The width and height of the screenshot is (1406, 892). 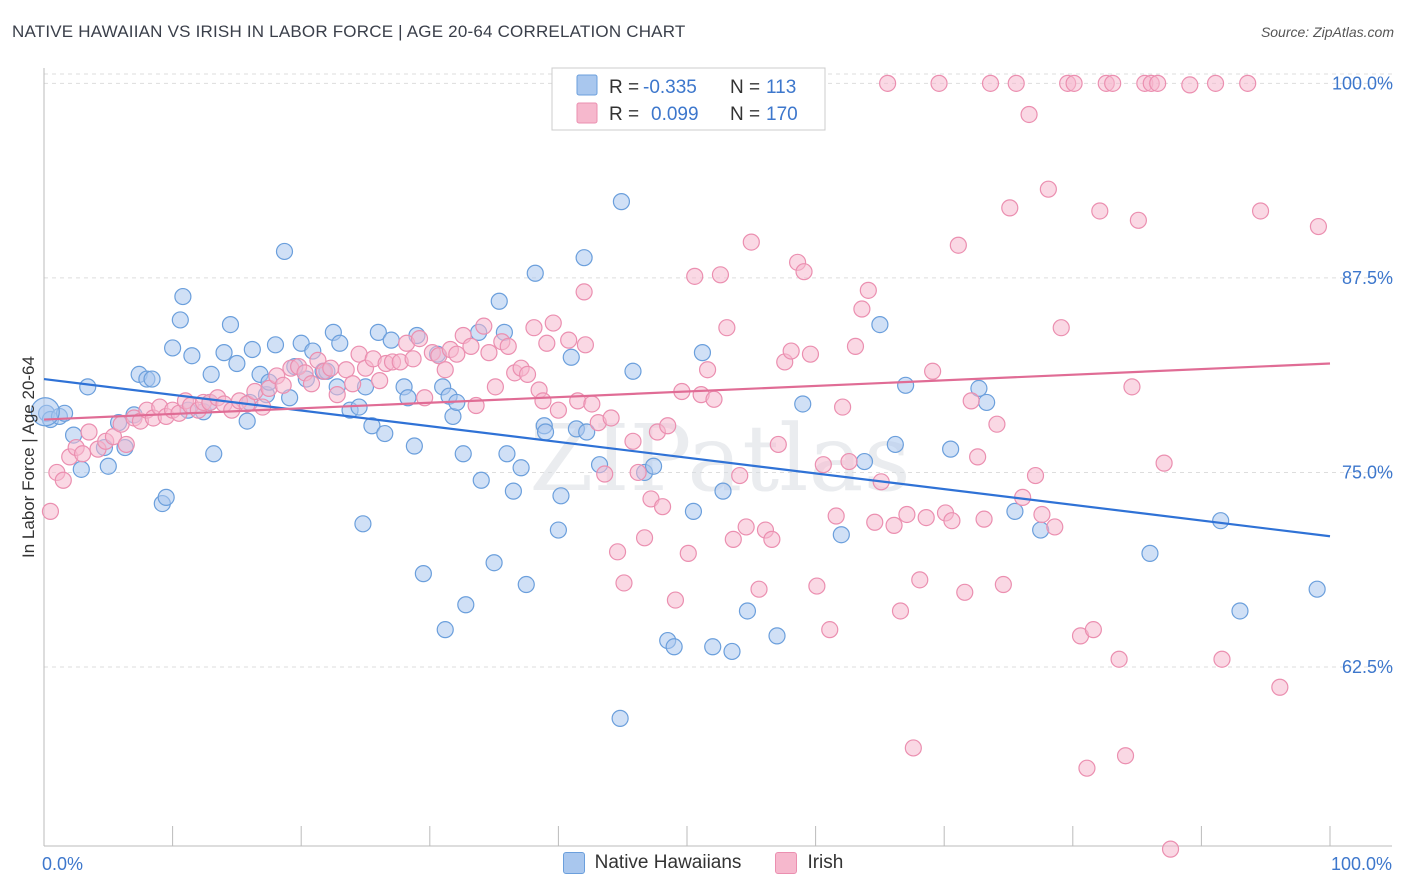 What do you see at coordinates (62, 864) in the screenshot?
I see `x-tick-label-min: 0.0%` at bounding box center [62, 864].